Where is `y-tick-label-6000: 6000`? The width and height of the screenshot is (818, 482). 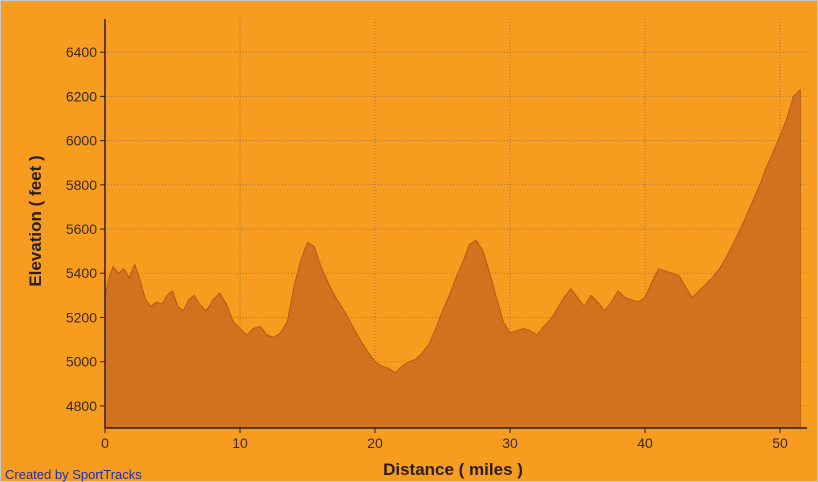 y-tick-label-6000: 6000 is located at coordinates (81, 141).